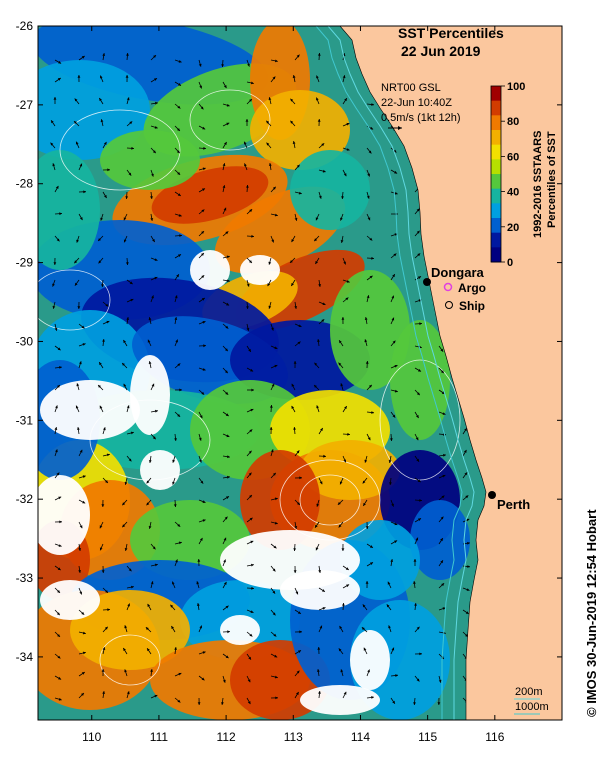 The width and height of the screenshot is (604, 759). I want to click on colorbar, so click(496, 174).